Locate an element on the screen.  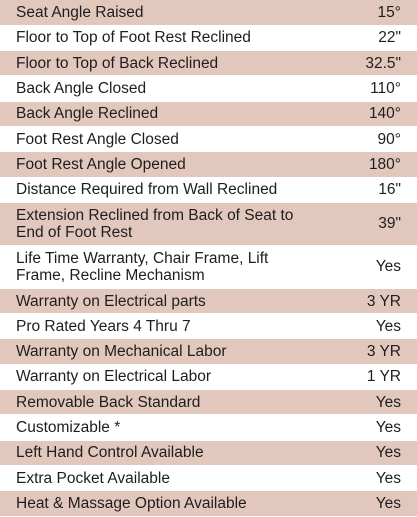
spec-value: 22" is located at coordinates (359, 38).